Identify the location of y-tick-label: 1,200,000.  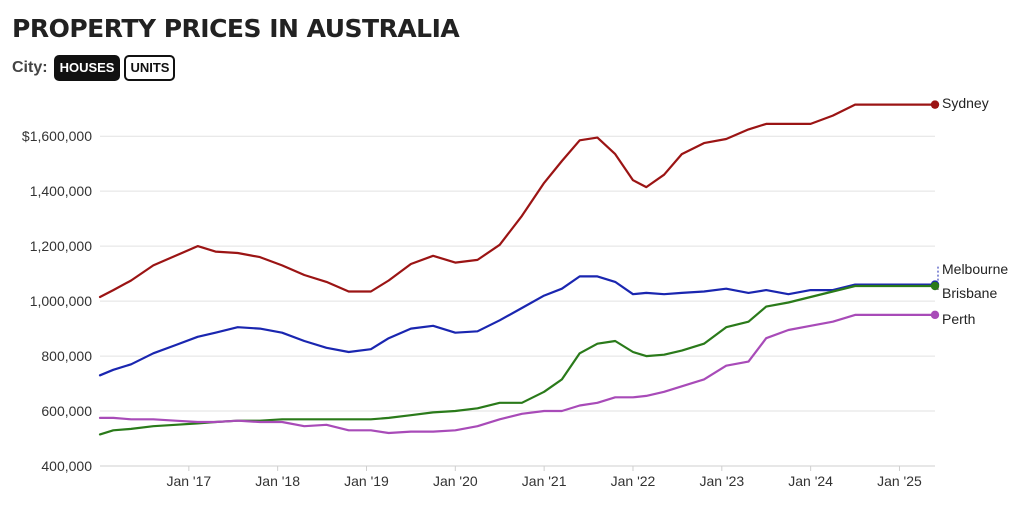
(61, 246).